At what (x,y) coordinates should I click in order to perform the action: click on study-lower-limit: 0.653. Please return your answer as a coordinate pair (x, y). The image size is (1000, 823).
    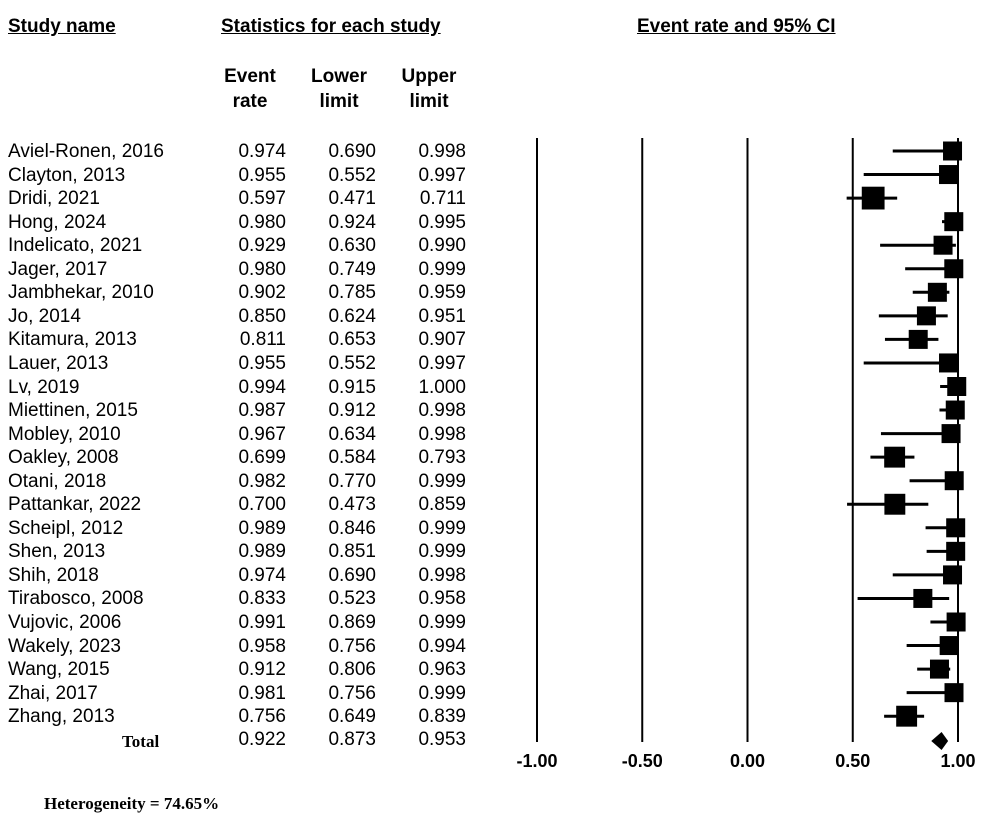
    Looking at the image, I should click on (352, 340).